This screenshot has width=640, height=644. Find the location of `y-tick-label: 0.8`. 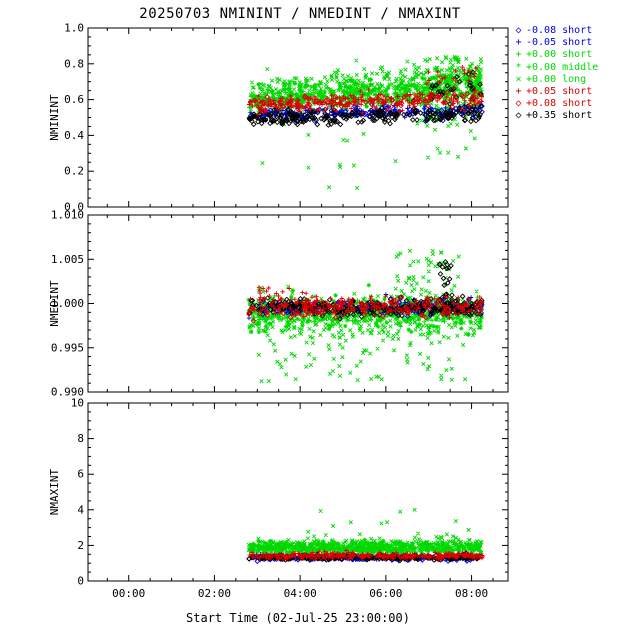

y-tick-label: 0.8 is located at coordinates (74, 63).